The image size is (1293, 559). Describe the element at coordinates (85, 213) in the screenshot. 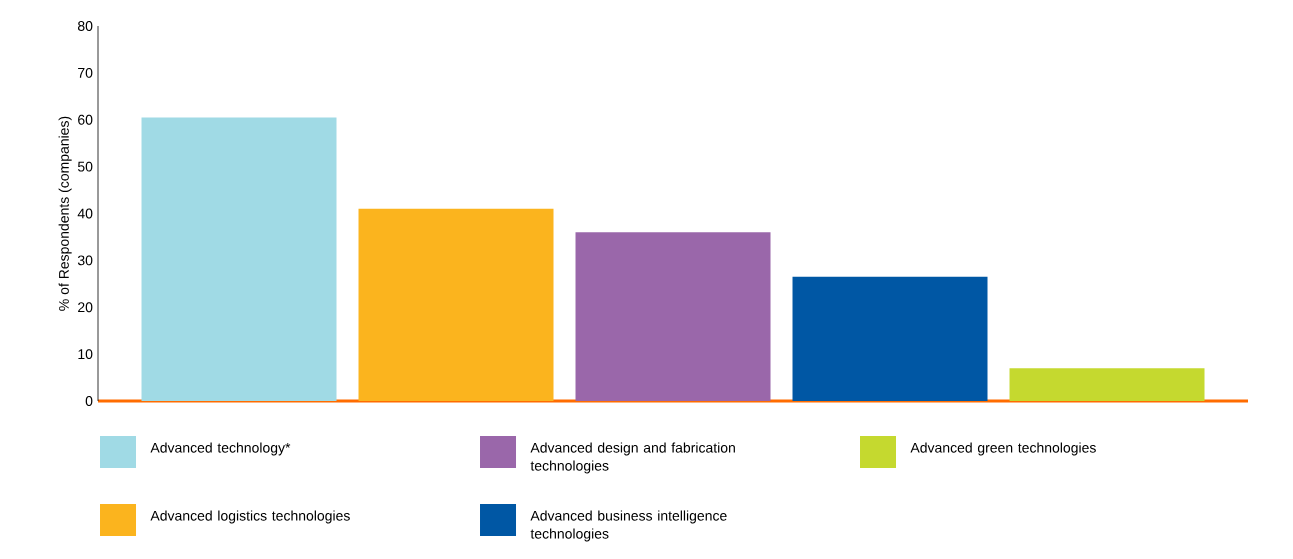

I see `y-tick-label: 40` at that location.